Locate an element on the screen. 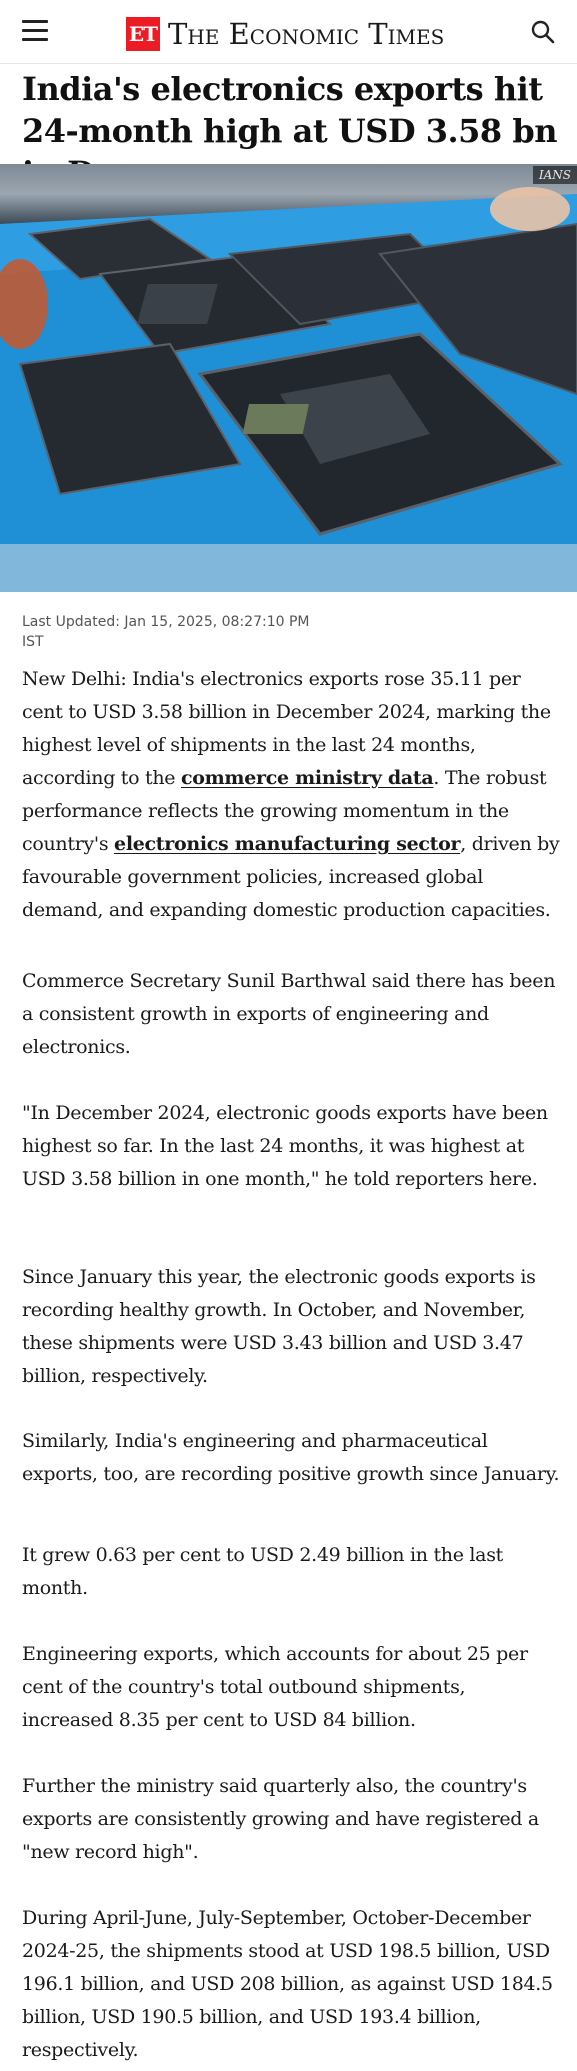 The width and height of the screenshot is (577, 2071). top-bar: ET The Economic Times is located at coordinates (288, 32).